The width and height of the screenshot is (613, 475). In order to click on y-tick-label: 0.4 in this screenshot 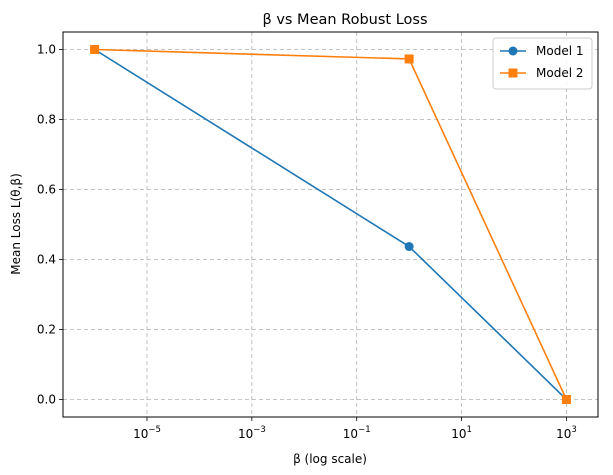, I will do `click(46, 260)`.